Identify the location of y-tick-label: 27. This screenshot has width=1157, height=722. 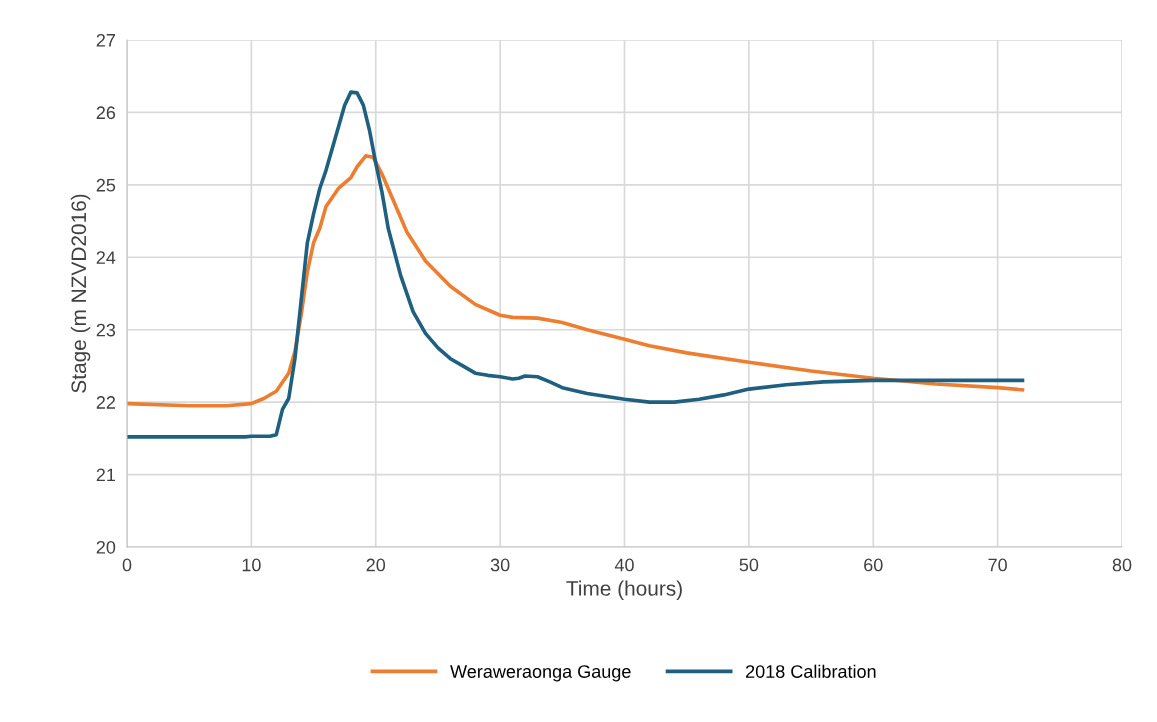
(105, 40).